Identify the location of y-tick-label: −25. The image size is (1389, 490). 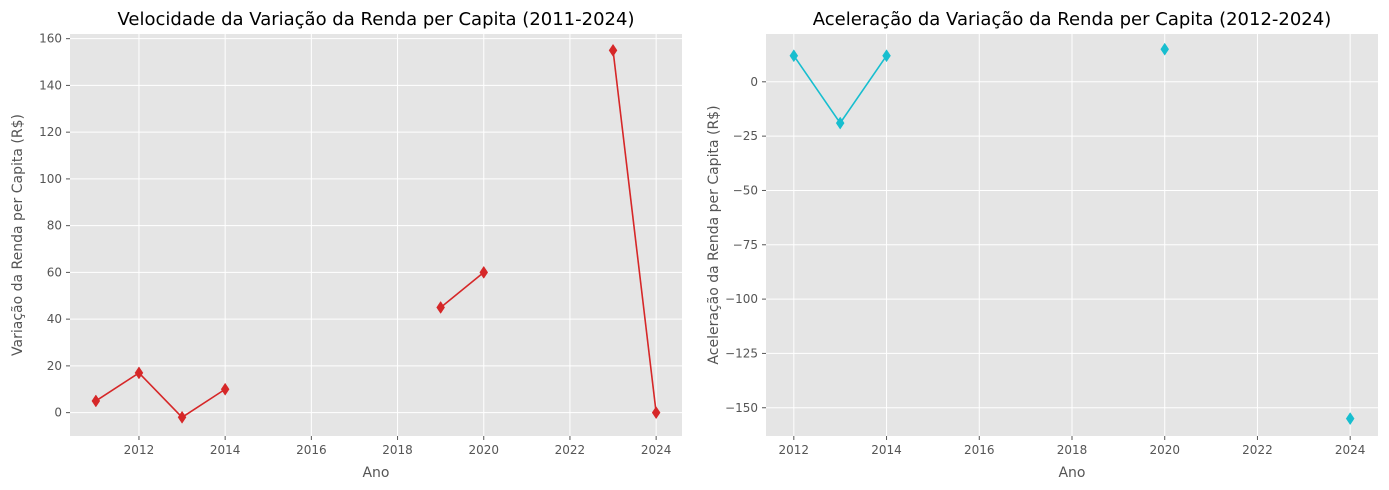
(745, 136).